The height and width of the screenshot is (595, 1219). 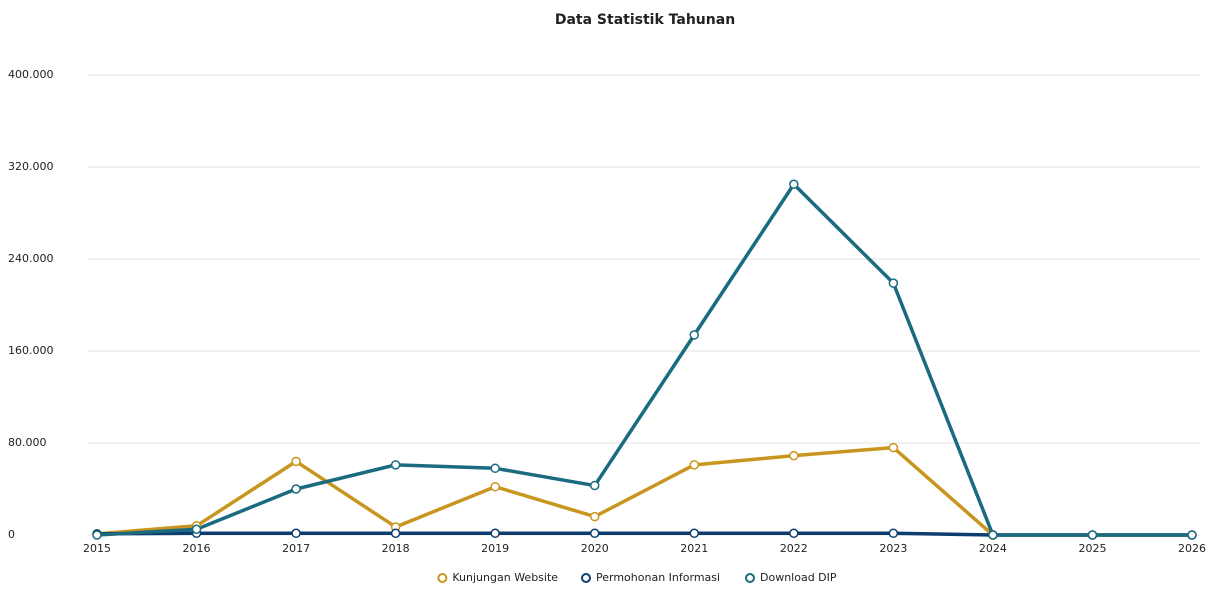 I want to click on series-line, so click(x=644, y=491).